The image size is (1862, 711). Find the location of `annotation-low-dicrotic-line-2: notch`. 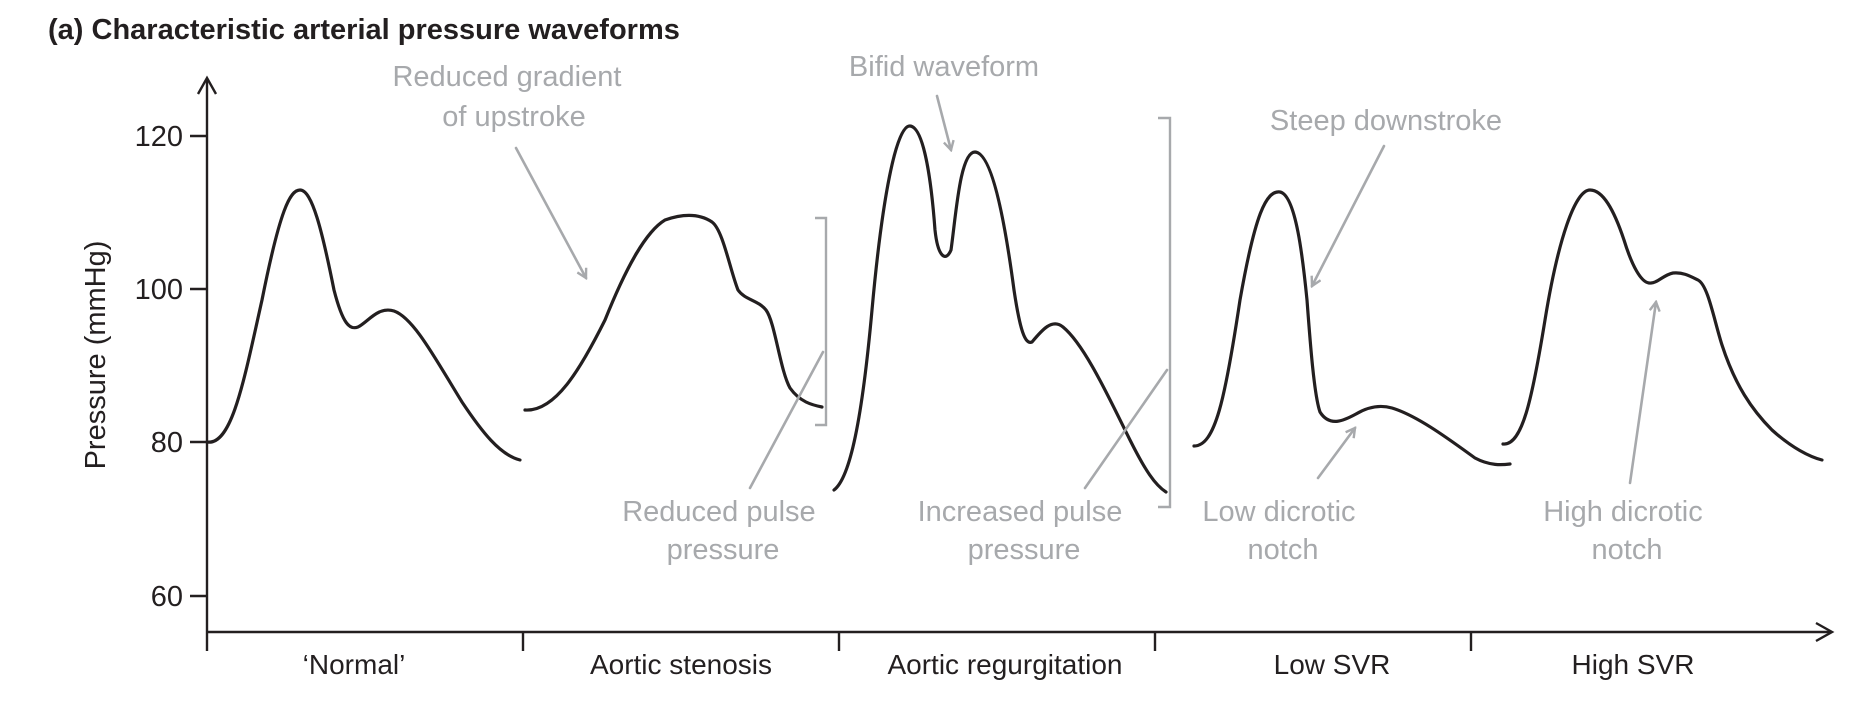

annotation-low-dicrotic-line-2: notch is located at coordinates (1283, 550).